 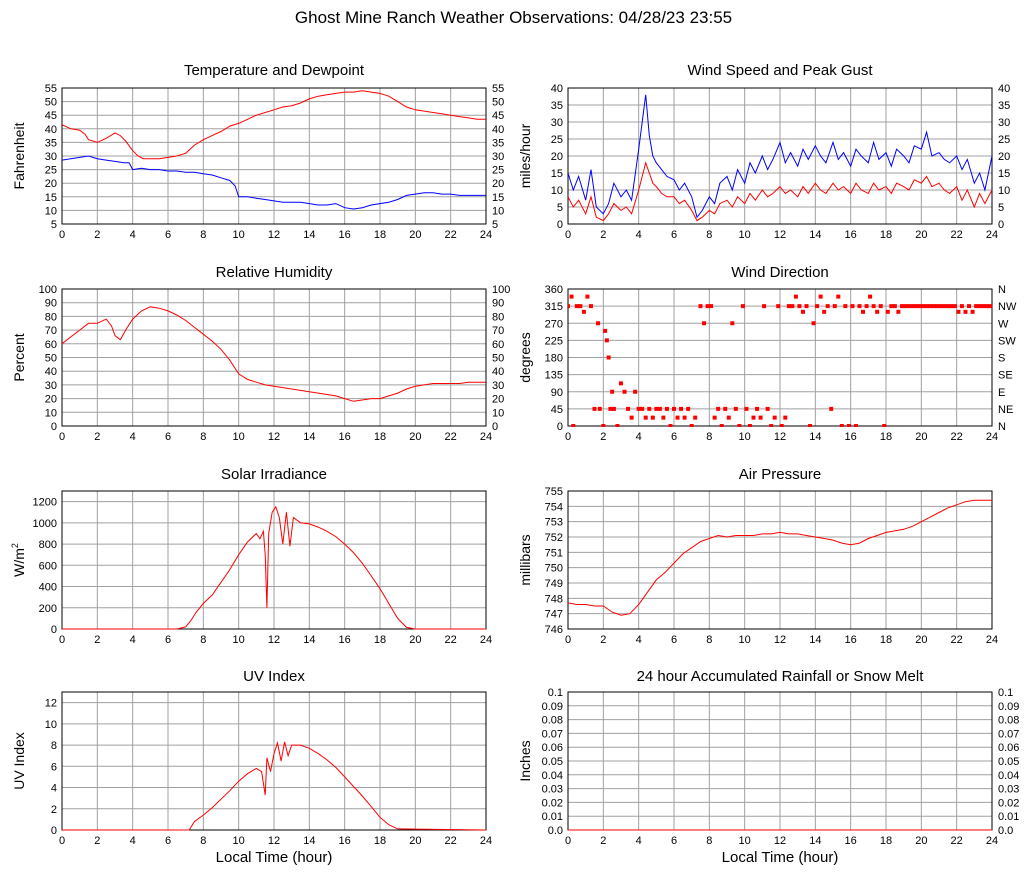 I want to click on y-tick-label: 270, so click(x=554, y=324).